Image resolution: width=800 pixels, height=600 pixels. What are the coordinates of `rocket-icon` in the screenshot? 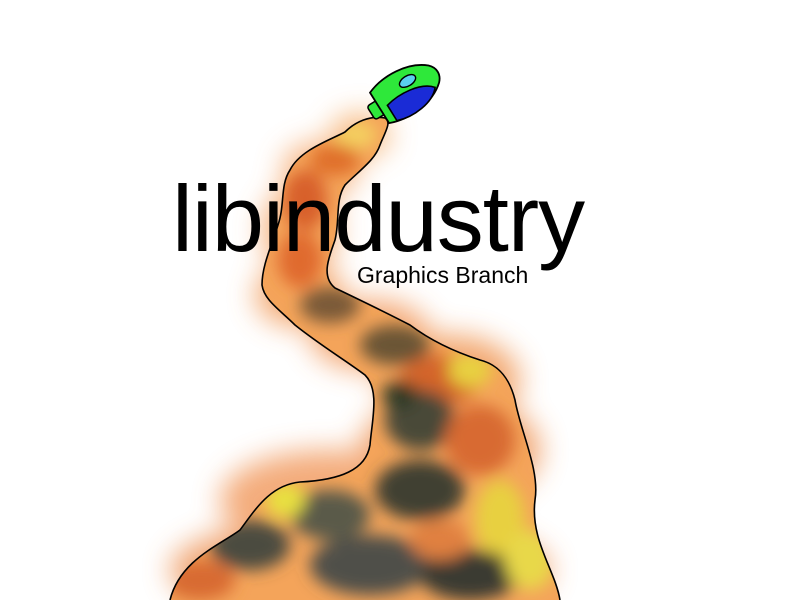 It's located at (404, 94).